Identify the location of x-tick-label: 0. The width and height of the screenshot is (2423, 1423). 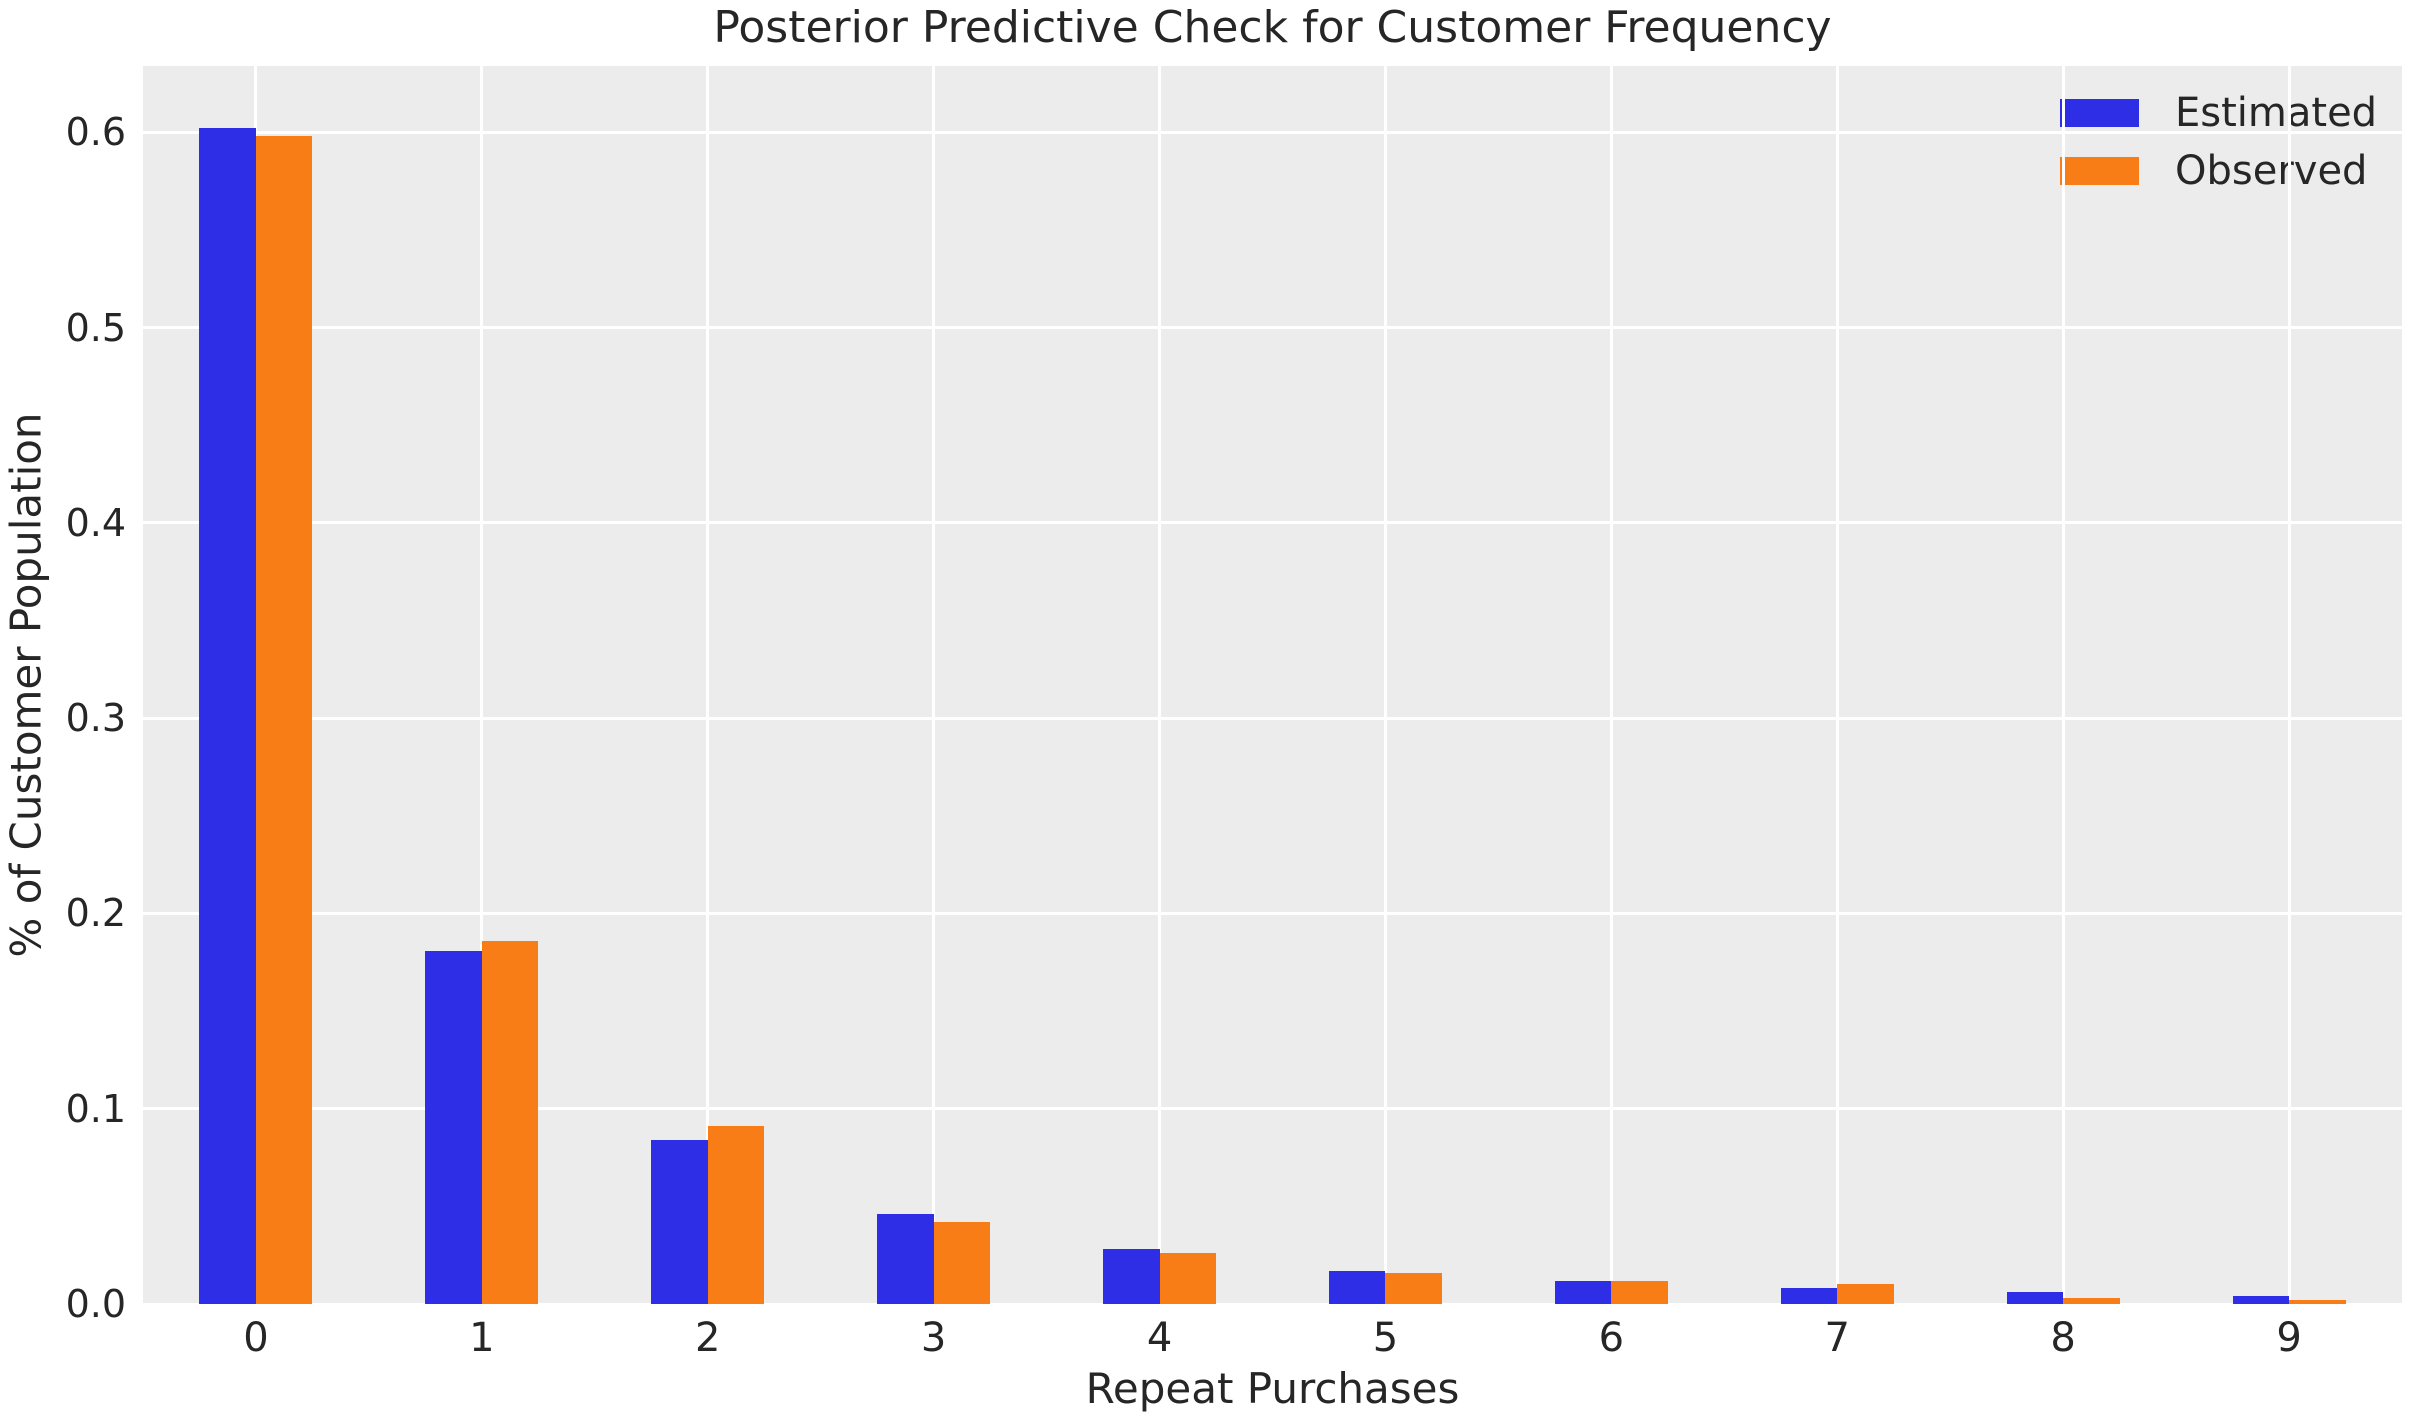
(256, 1338).